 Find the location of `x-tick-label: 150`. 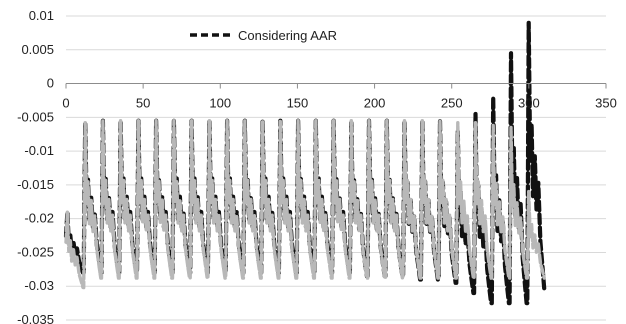

x-tick-label: 150 is located at coordinates (298, 103).